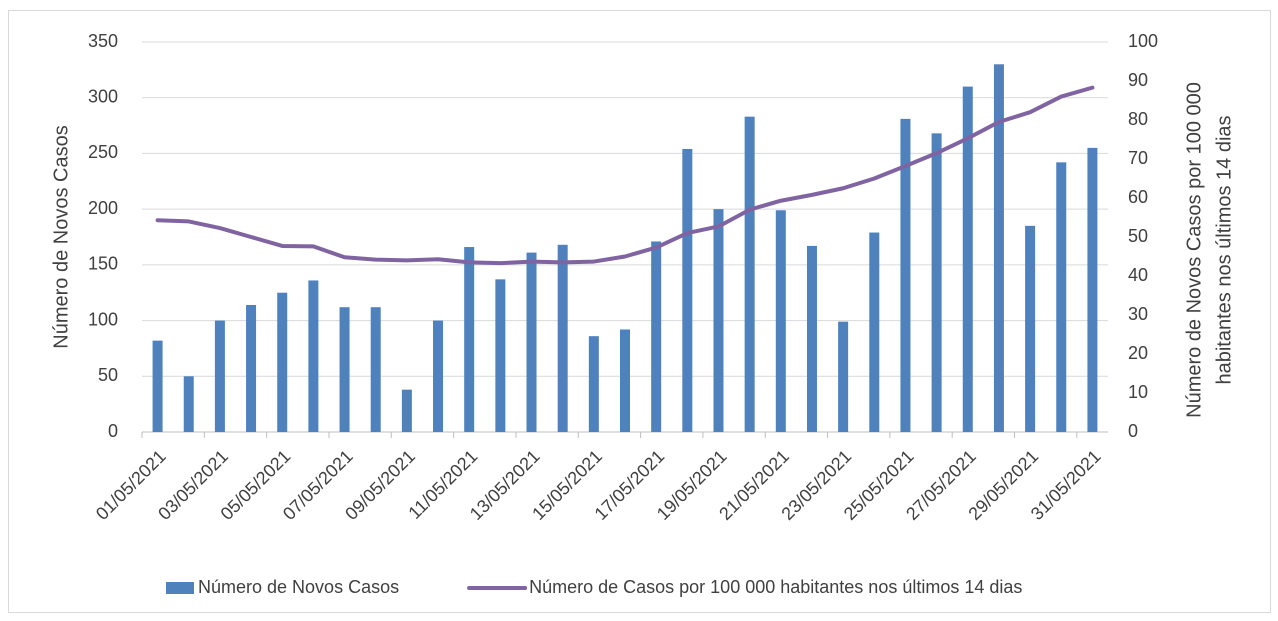 The height and width of the screenshot is (621, 1278). I want to click on y-tick-label: 300, so click(103, 96).